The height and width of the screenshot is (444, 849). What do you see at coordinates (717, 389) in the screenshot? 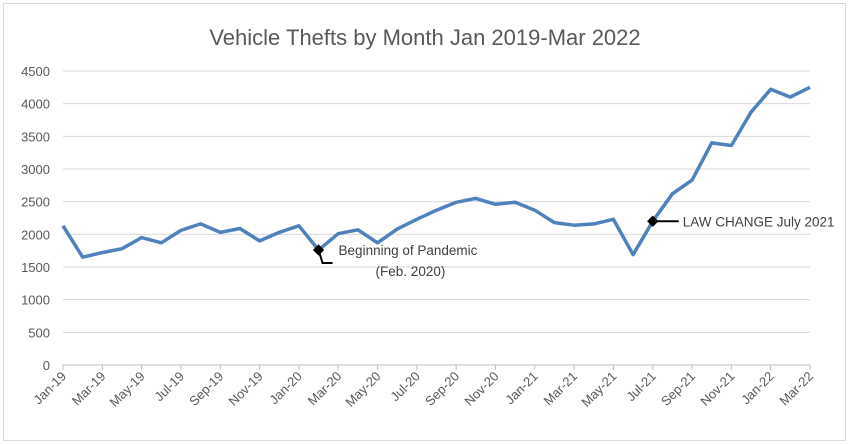
I see `x-tick-label: Nov-21` at bounding box center [717, 389].